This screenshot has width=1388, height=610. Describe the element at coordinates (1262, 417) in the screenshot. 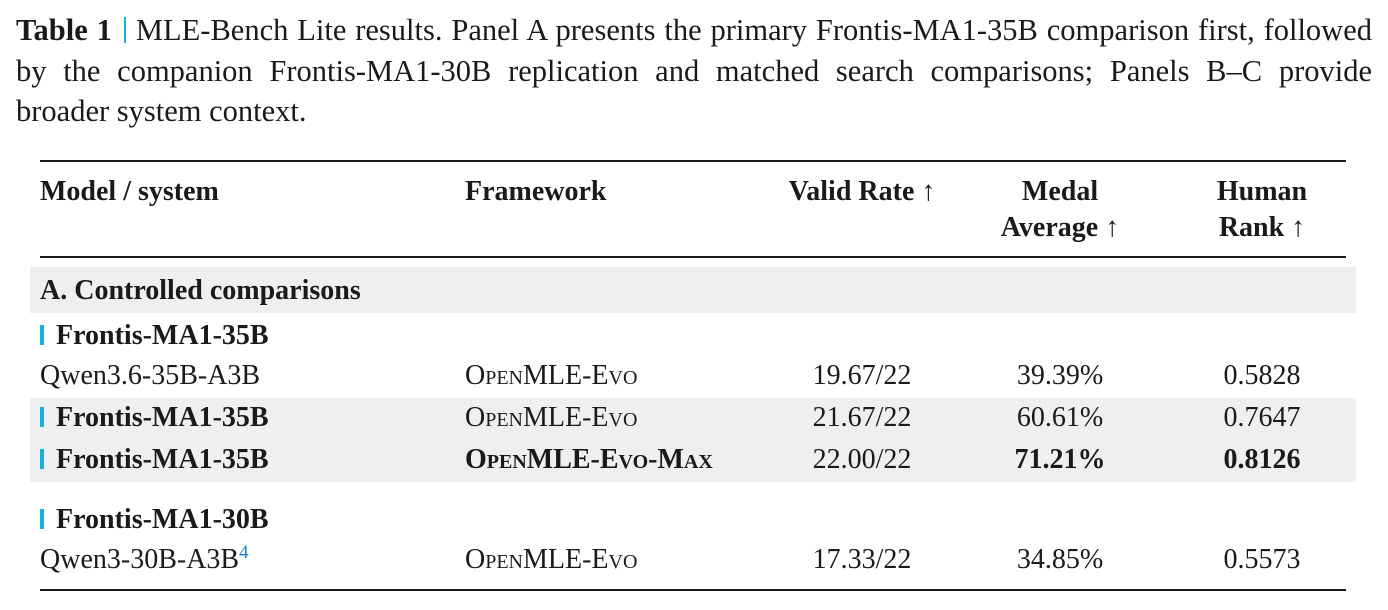

I see `cell: 0.7647` at that location.